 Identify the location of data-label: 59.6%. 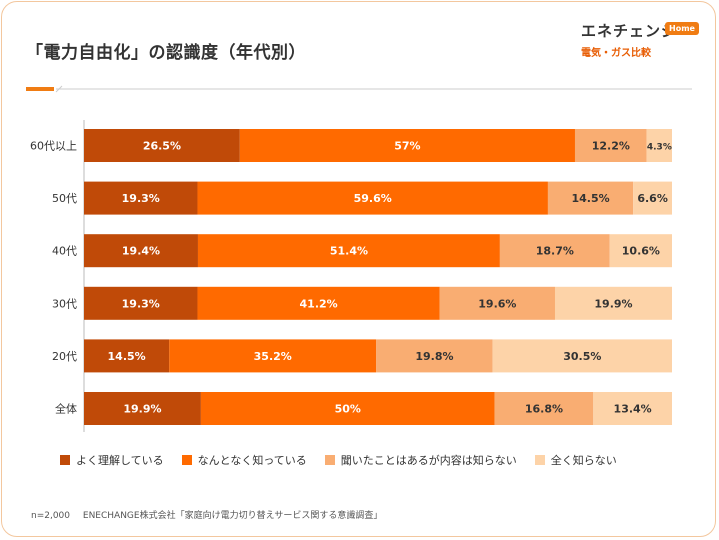
(373, 198).